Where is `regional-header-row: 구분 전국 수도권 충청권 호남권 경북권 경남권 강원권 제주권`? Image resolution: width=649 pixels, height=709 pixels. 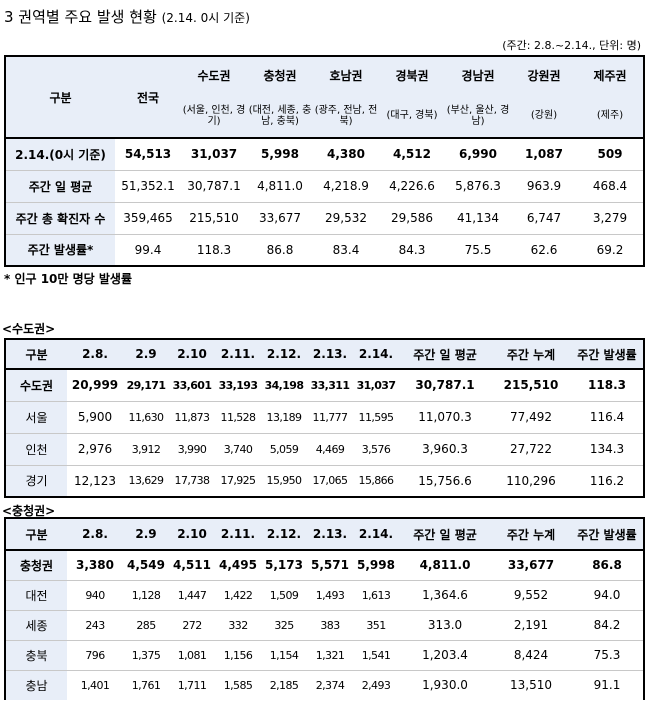 regional-header-row: 구분 전국 수도권 충청권 호남권 경북권 경남권 강원권 제주권 is located at coordinates (324, 96).